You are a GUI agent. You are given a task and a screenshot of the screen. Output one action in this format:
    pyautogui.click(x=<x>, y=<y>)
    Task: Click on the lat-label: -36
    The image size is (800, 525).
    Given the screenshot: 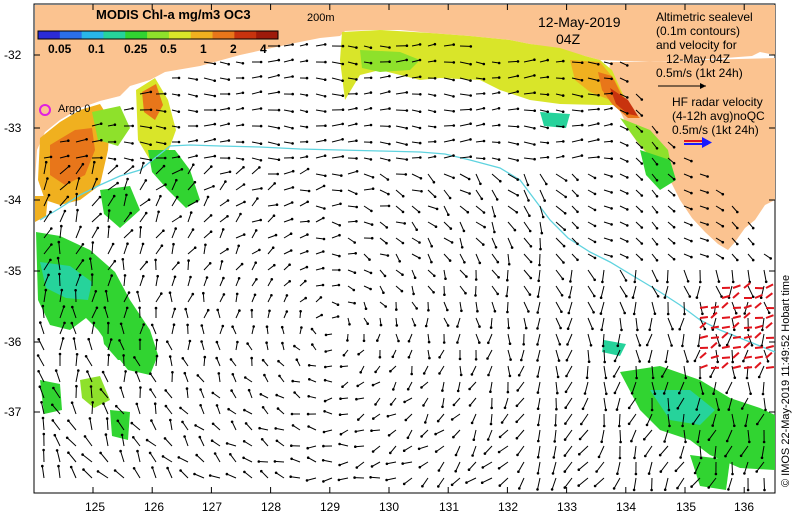 What is the action you would take?
    pyautogui.click(x=12, y=342)
    